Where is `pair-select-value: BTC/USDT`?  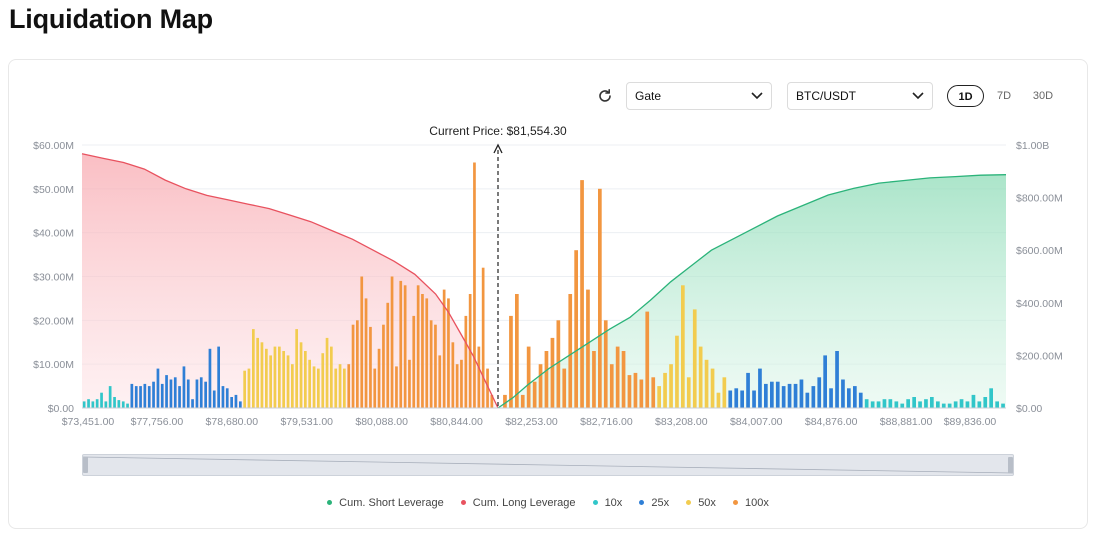 pair-select-value: BTC/USDT is located at coordinates (826, 96).